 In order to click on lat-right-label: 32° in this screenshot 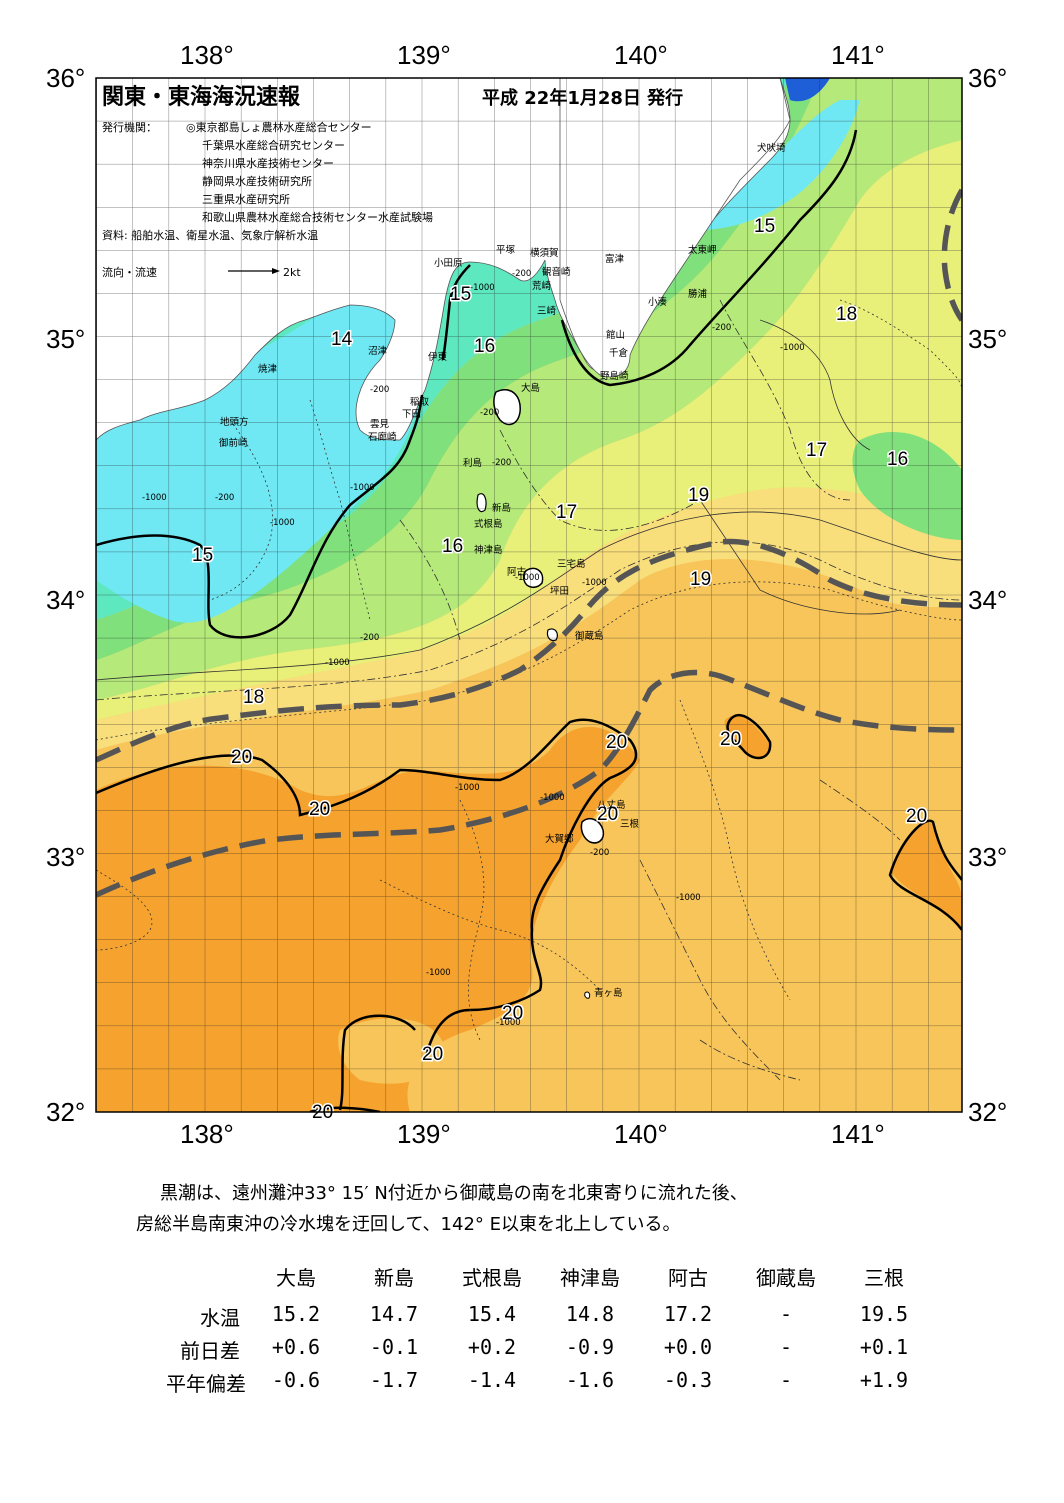, I will do `click(987, 1112)`.